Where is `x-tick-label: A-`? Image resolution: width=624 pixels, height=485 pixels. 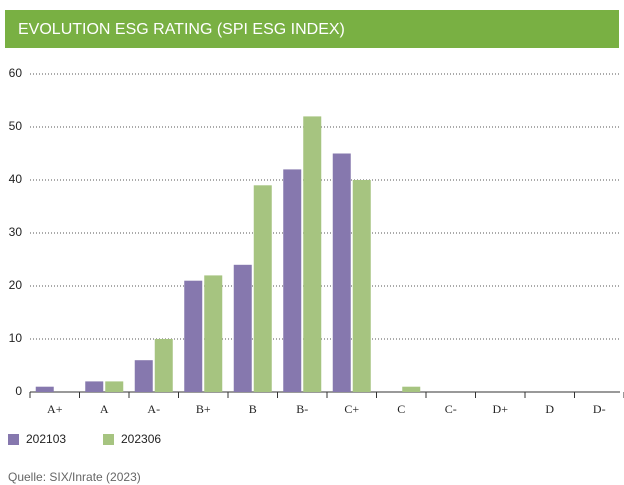
x-tick-label: A- is located at coordinates (153, 409).